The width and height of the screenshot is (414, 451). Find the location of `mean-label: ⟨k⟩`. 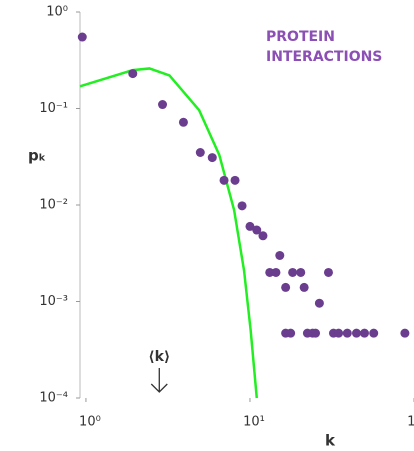

mean-label: ⟨k⟩ is located at coordinates (159, 357).